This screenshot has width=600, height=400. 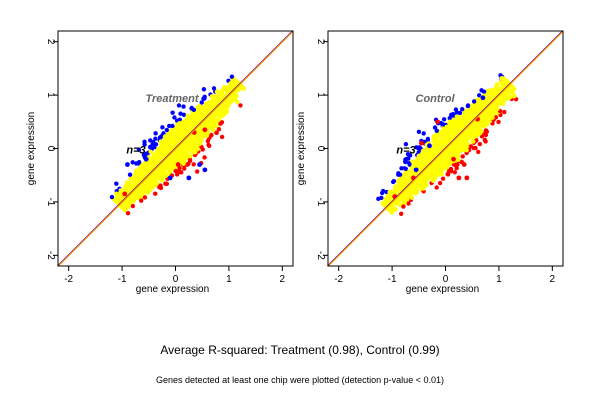 What do you see at coordinates (50, 201) in the screenshot?
I see `y-tick-label: -1` at bounding box center [50, 201].